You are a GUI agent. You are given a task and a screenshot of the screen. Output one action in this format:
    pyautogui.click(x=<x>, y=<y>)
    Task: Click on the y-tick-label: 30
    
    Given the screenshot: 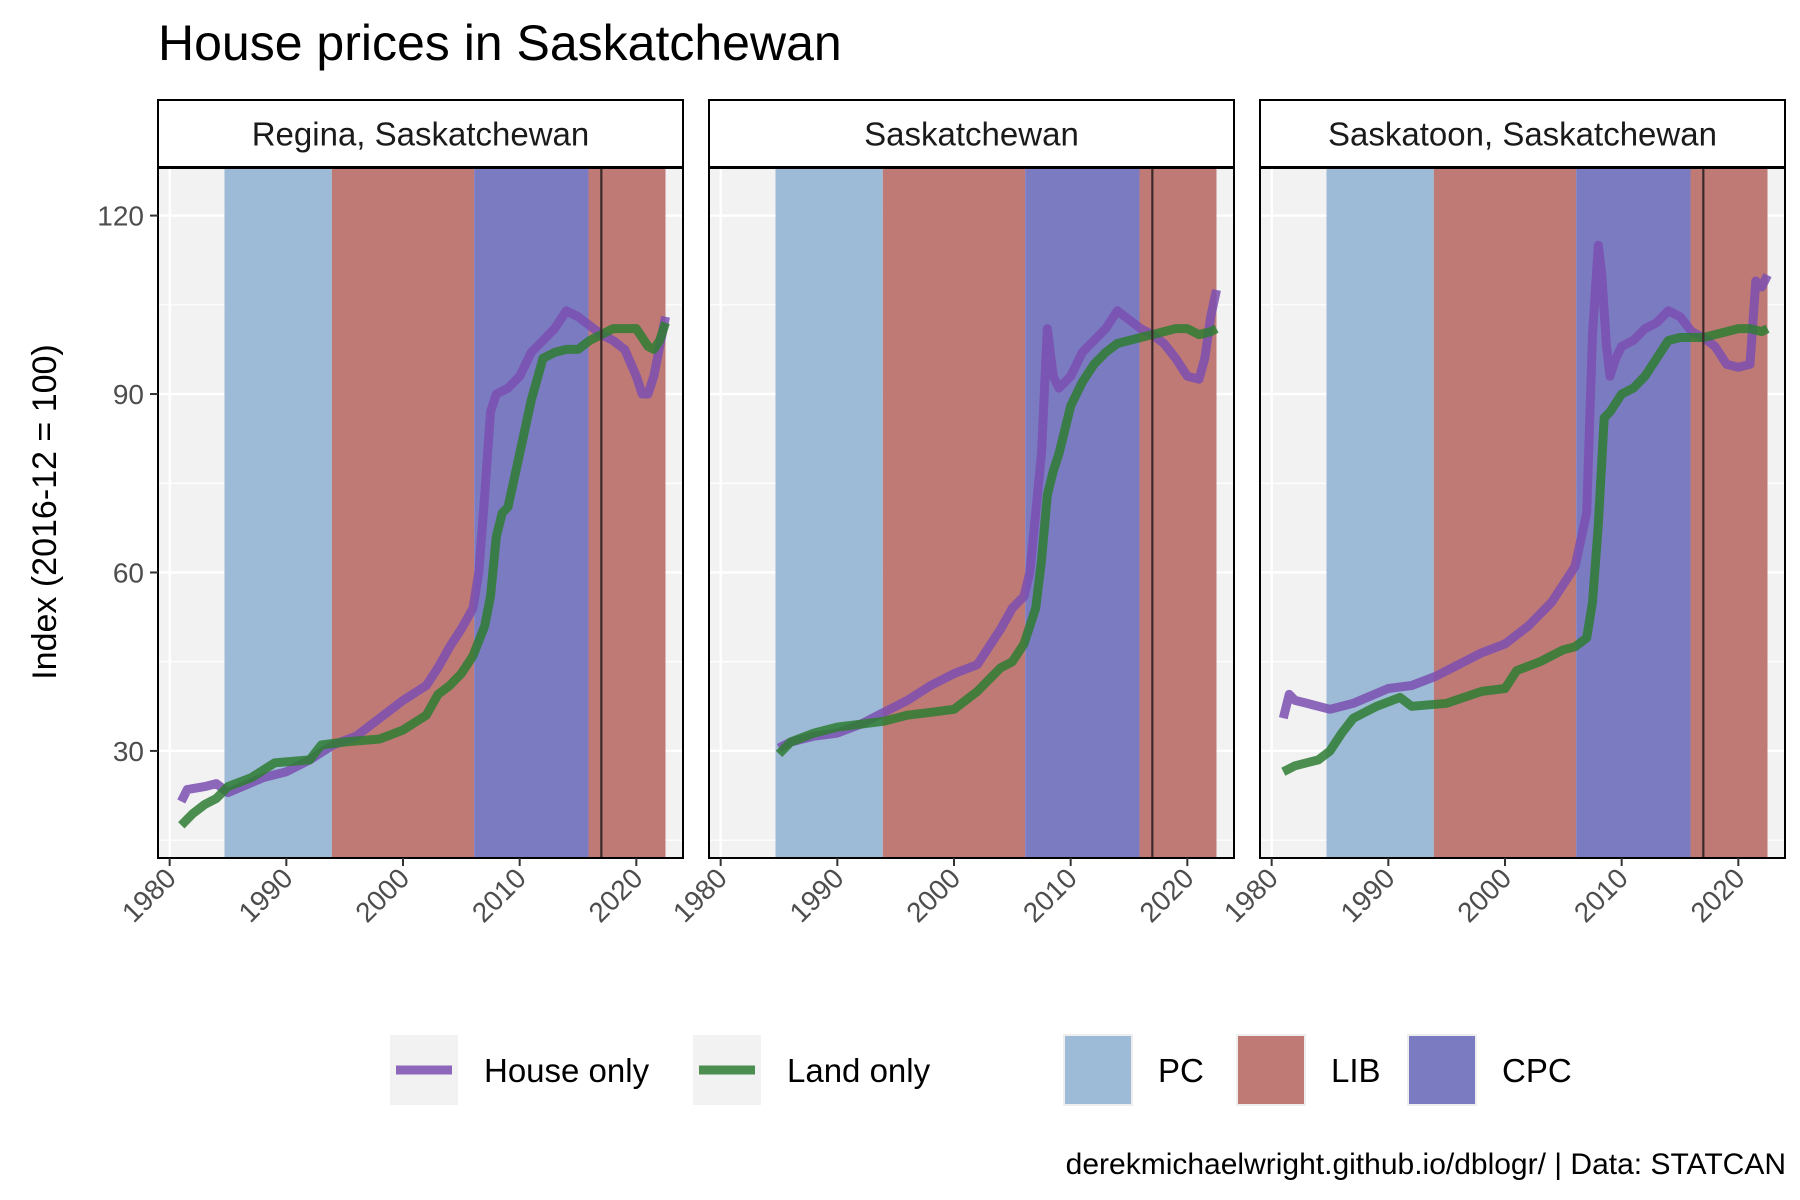 What is the action you would take?
    pyautogui.click(x=128, y=751)
    